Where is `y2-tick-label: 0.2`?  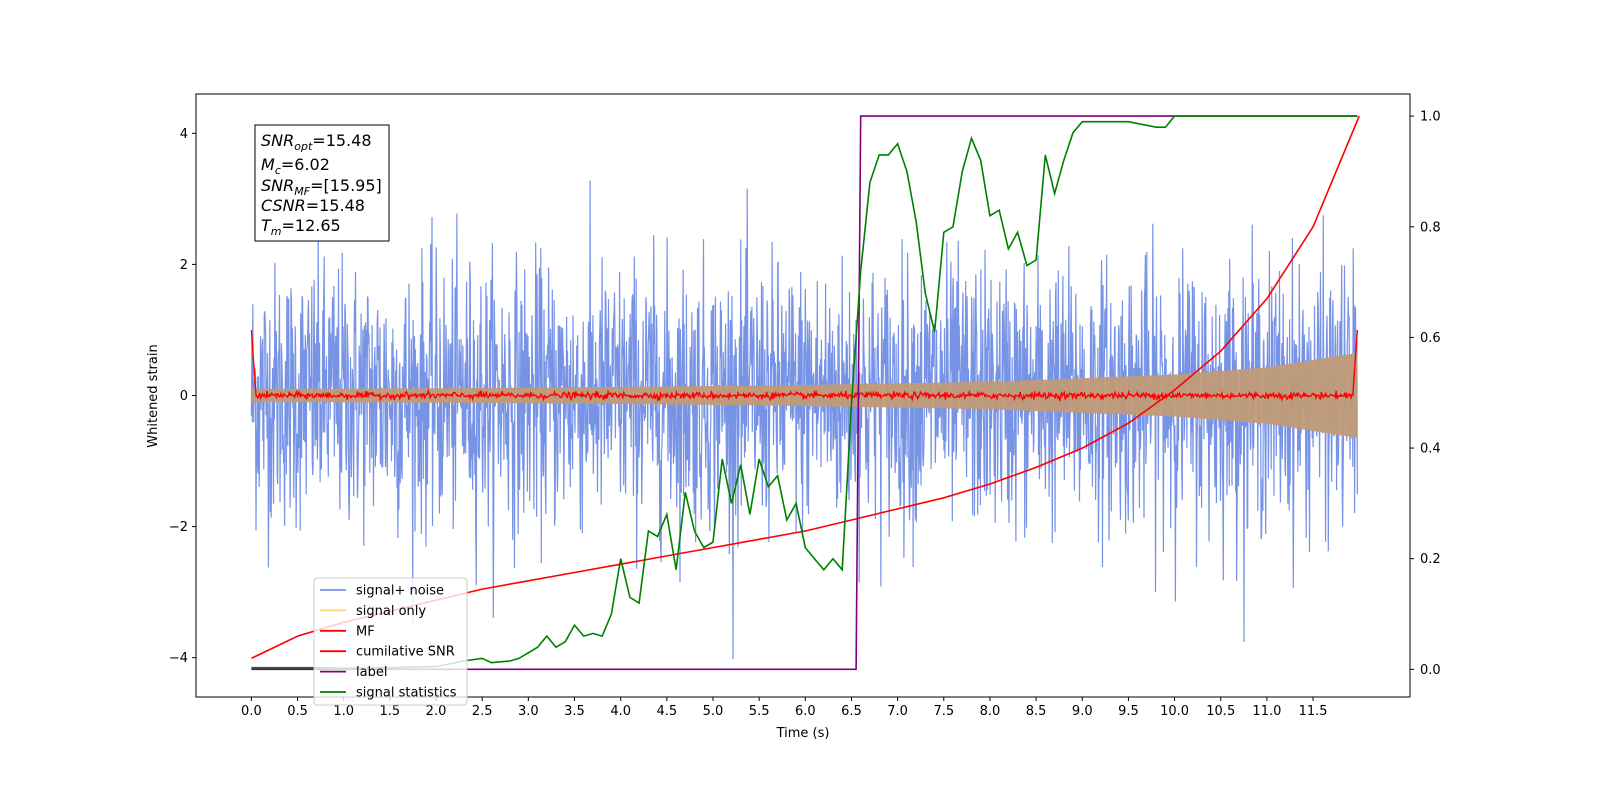
y2-tick-label: 0.2 is located at coordinates (1430, 559).